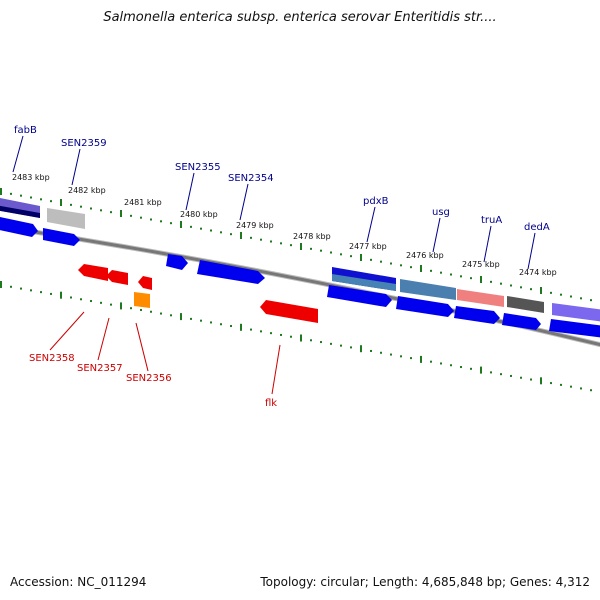 This screenshot has height=600, width=600. I want to click on gene-label-dedA: dedA, so click(537, 227).